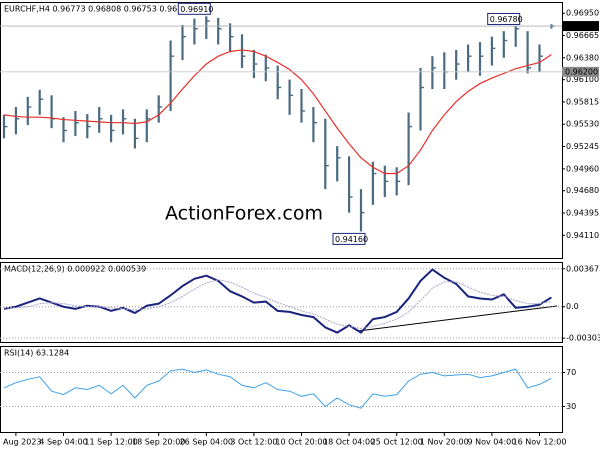 This screenshot has width=600, height=450. I want to click on x-tick-label: 10 Oct 20:00, so click(301, 442).